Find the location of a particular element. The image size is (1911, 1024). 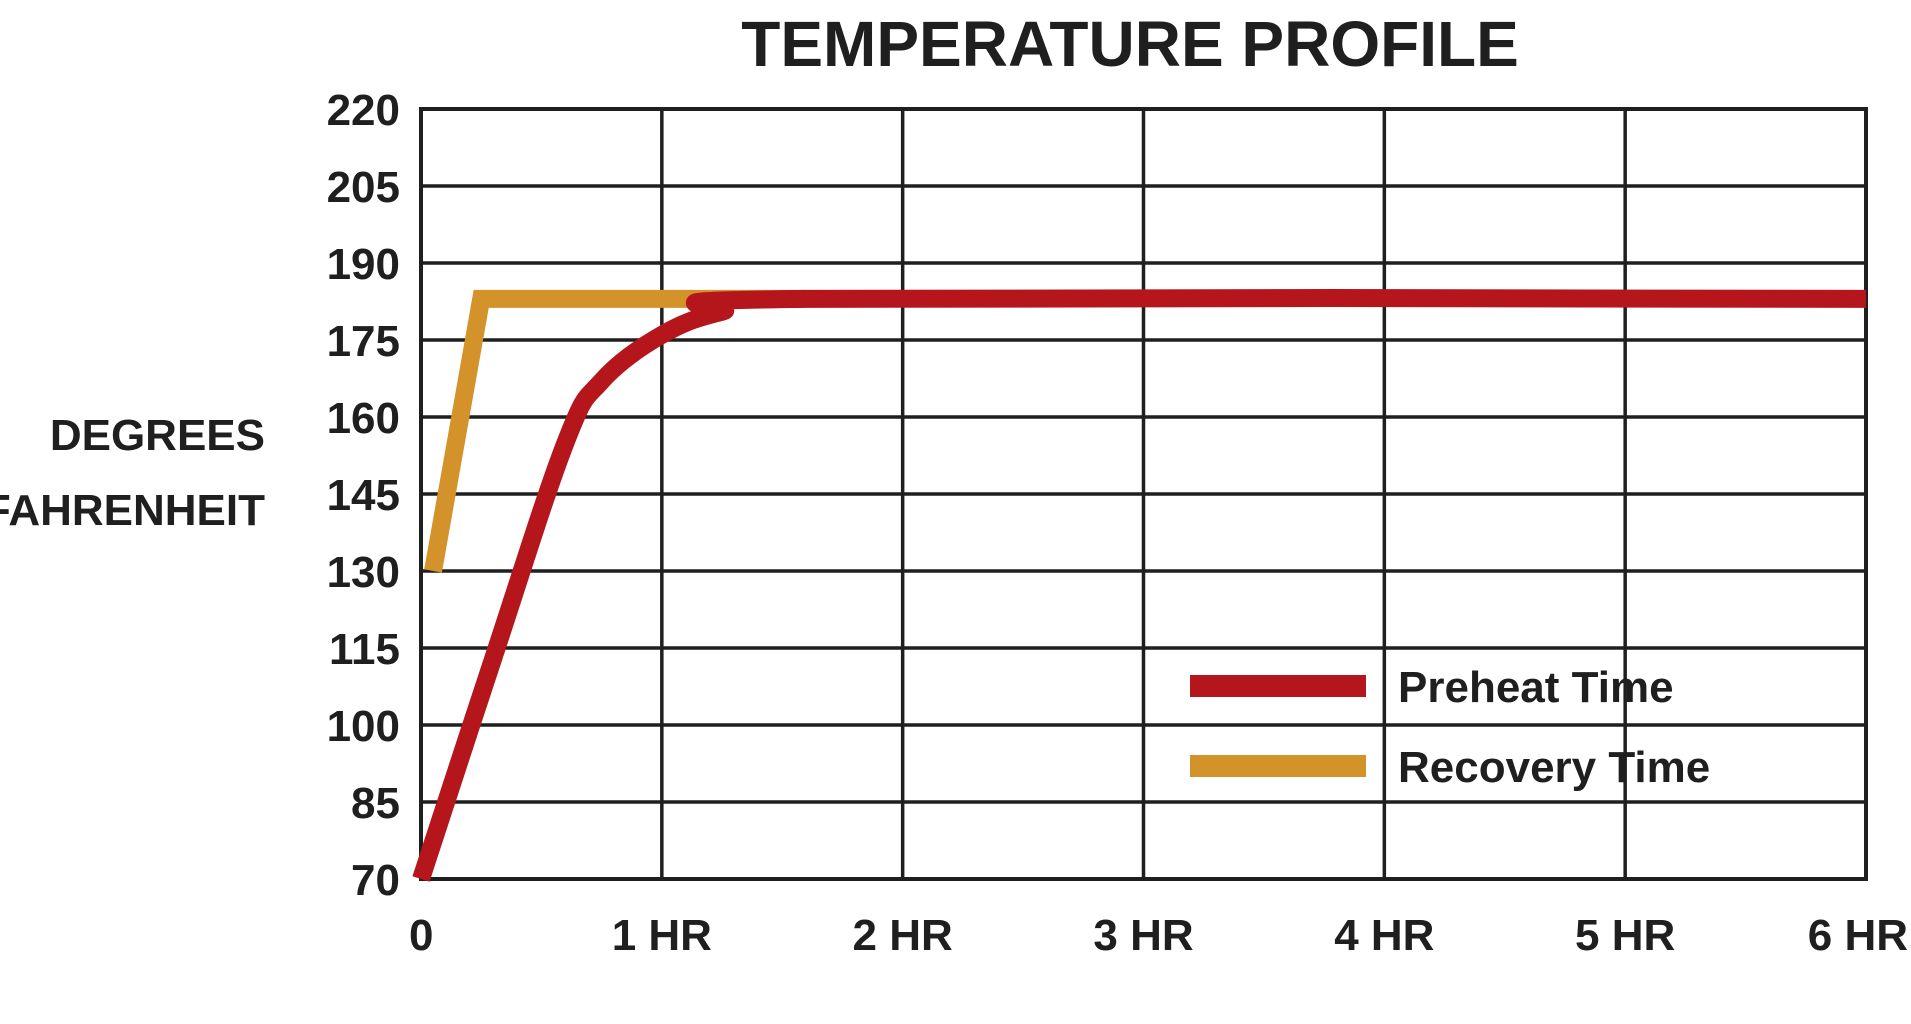

x-tick-label-3: 3 HR is located at coordinates (1143, 935).